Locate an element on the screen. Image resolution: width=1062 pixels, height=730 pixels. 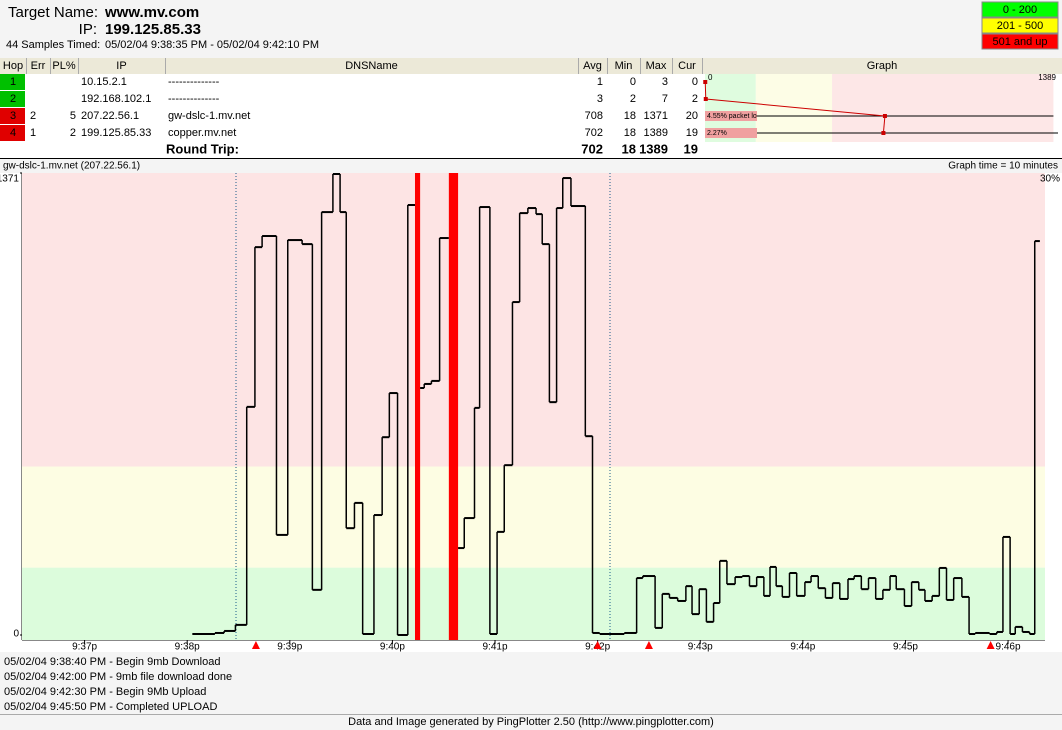
column-header: Avg is located at coordinates (592, 66).